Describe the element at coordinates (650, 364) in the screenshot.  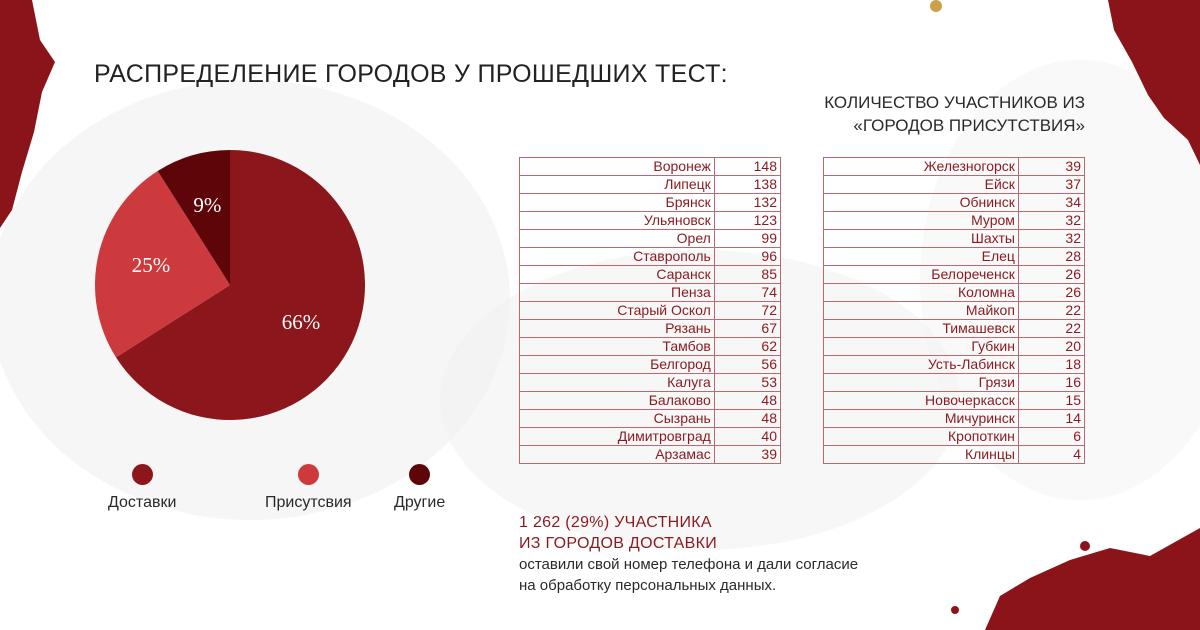
I see `table-row: Белгород 56` at that location.